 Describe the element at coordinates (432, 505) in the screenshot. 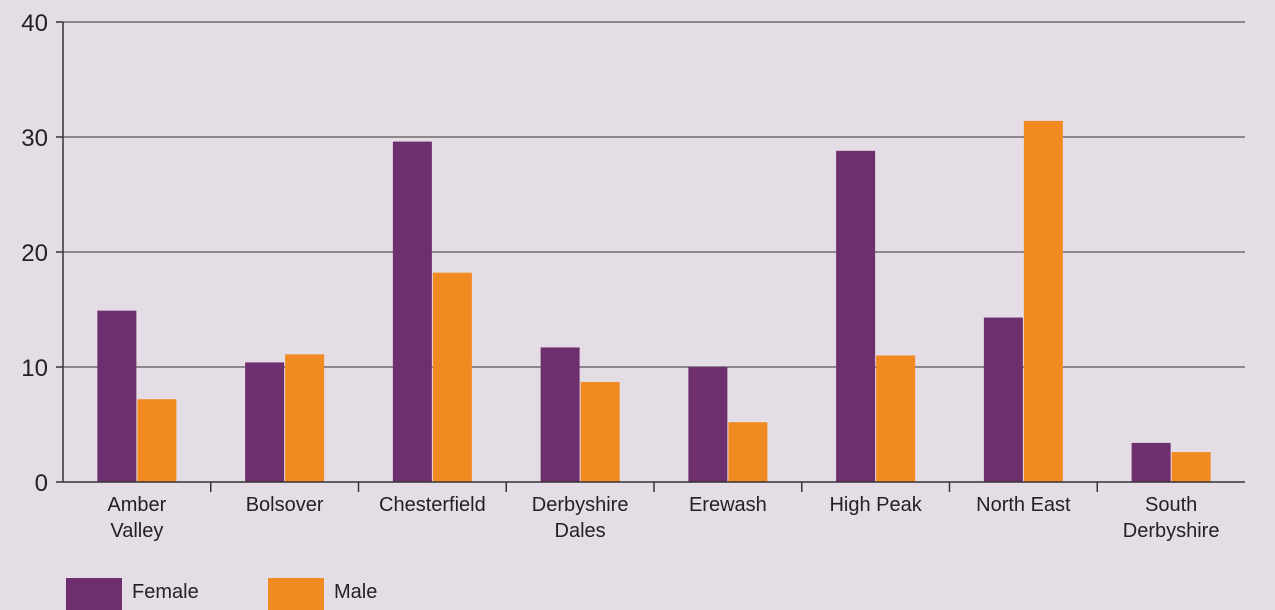

I see `x-category-label: Chesterfield` at that location.